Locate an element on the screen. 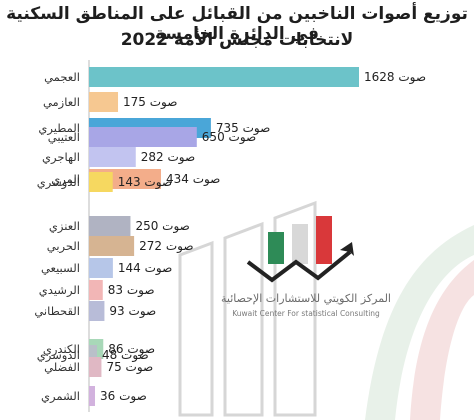  bar-6-value-label: صوت 434 is located at coordinates (193, 179).